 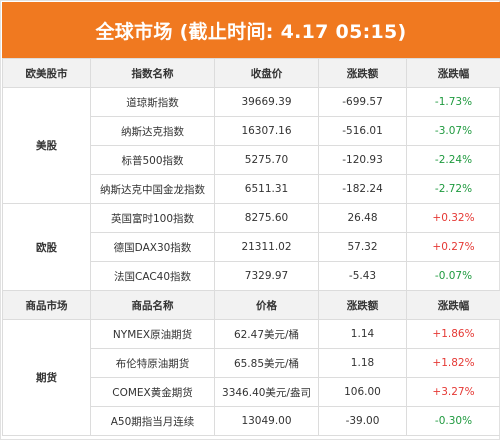 I want to click on price: 13049.00, so click(x=266, y=421).